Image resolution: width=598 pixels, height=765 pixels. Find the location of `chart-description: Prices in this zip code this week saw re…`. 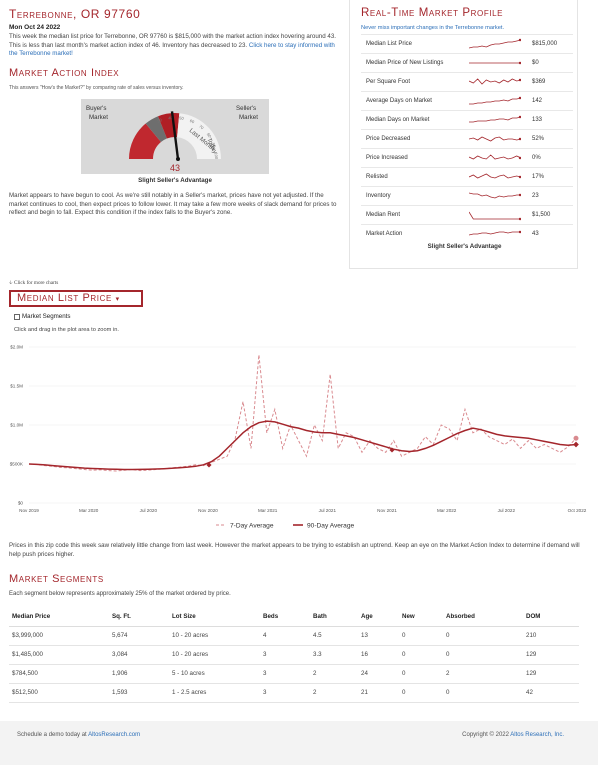

chart-description: Prices in this zip code this week saw re… is located at coordinates (294, 550).